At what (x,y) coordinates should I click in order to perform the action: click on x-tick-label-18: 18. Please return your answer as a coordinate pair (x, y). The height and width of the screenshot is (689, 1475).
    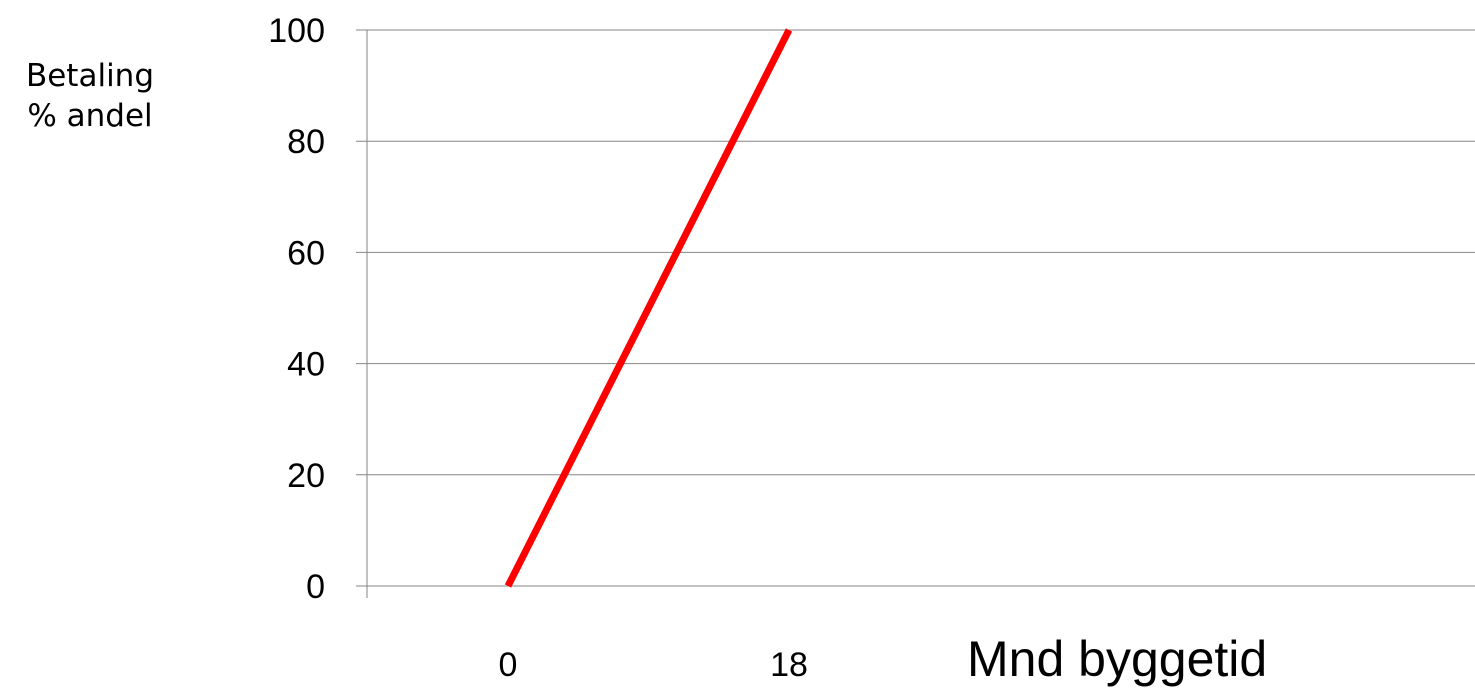
    Looking at the image, I should click on (789, 665).